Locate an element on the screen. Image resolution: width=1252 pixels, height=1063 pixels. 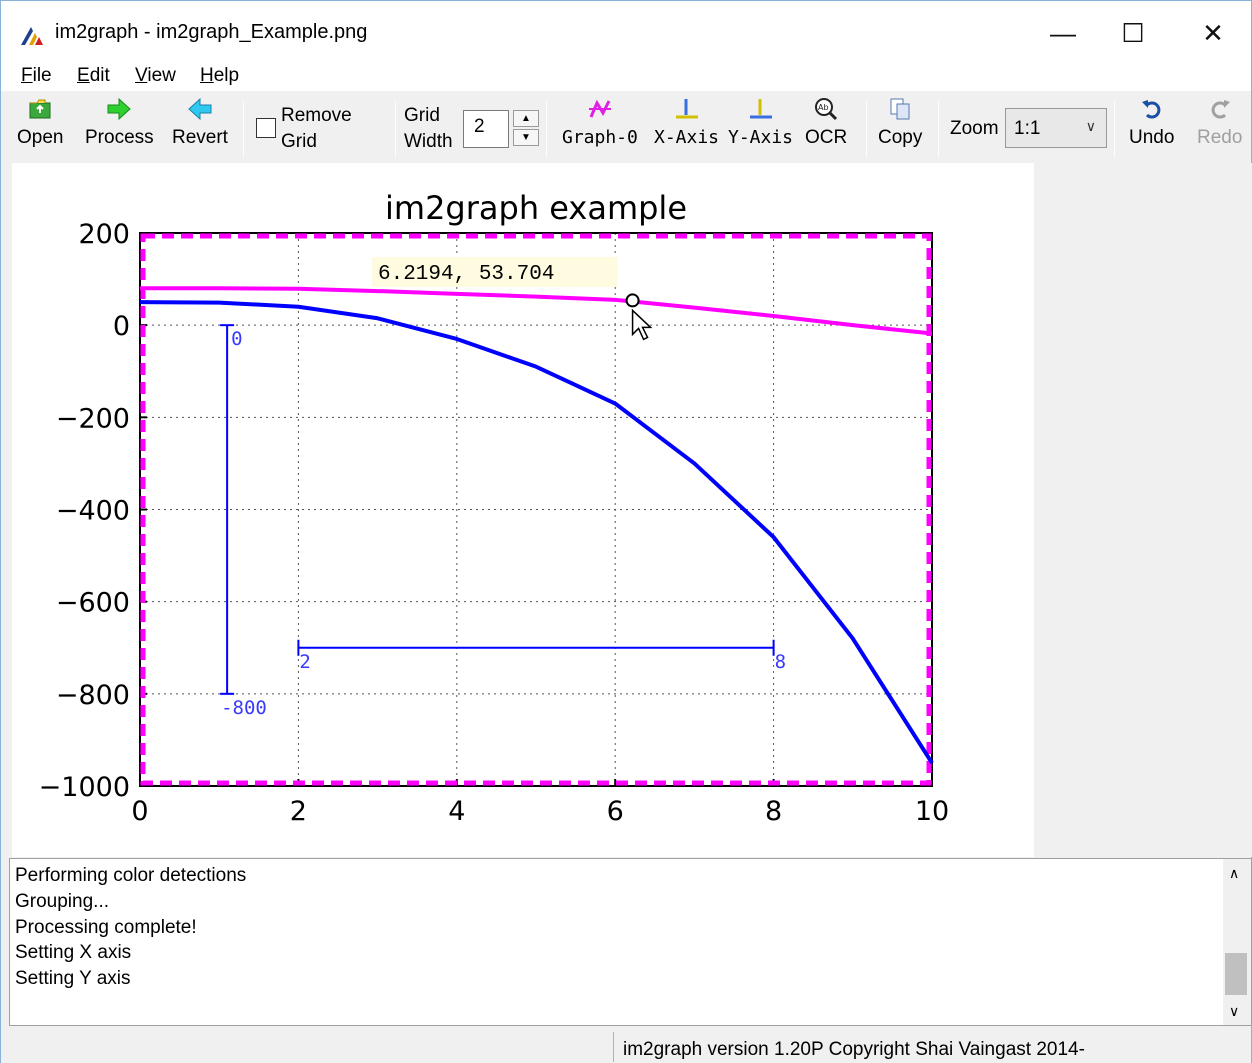
menu-edit-label: dit is located at coordinates (99, 75).